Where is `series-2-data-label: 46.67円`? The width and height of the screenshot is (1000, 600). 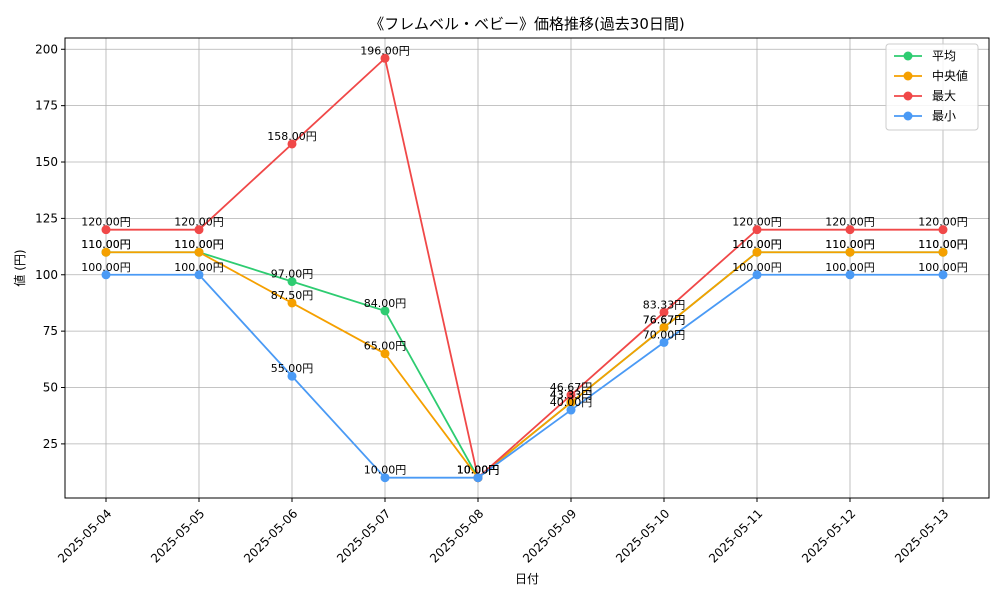
series-2-data-label: 46.67円 is located at coordinates (571, 387).